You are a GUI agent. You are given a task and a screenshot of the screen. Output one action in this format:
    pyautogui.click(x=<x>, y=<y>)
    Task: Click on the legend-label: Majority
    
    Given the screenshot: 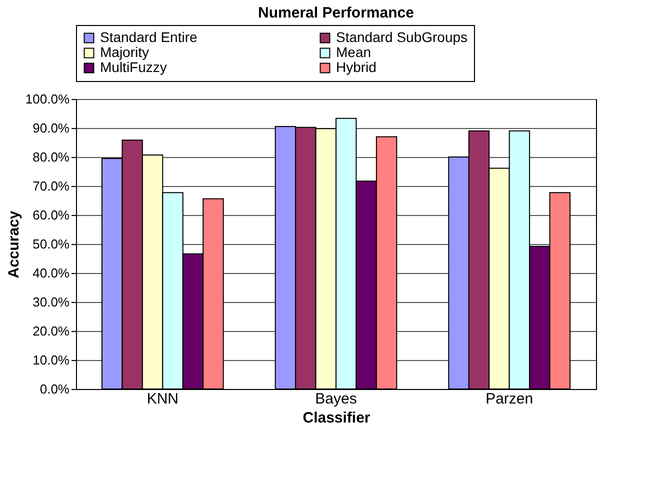 What is the action you would take?
    pyautogui.click(x=125, y=52)
    